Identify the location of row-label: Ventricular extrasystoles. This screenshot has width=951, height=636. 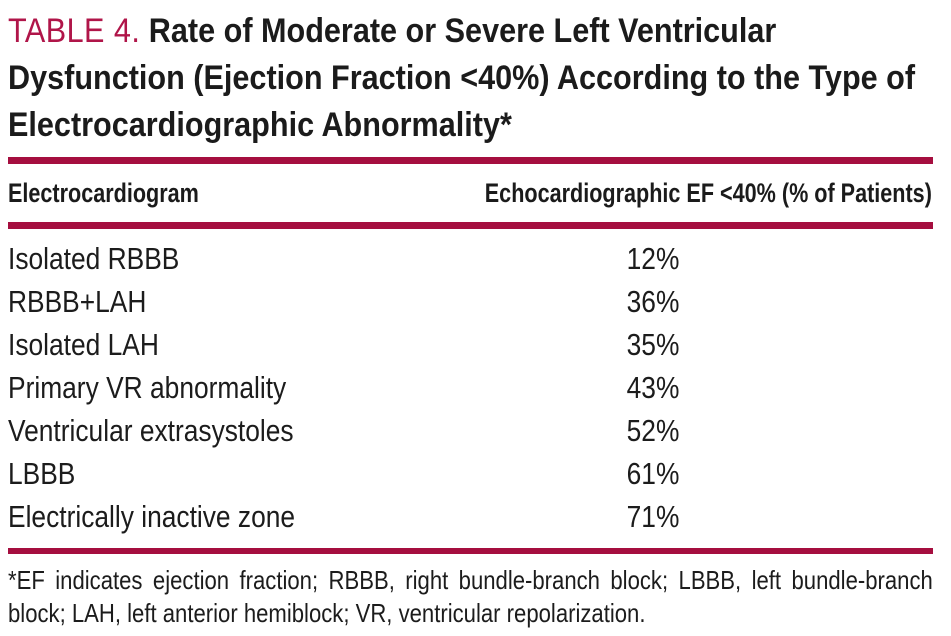
(151, 430).